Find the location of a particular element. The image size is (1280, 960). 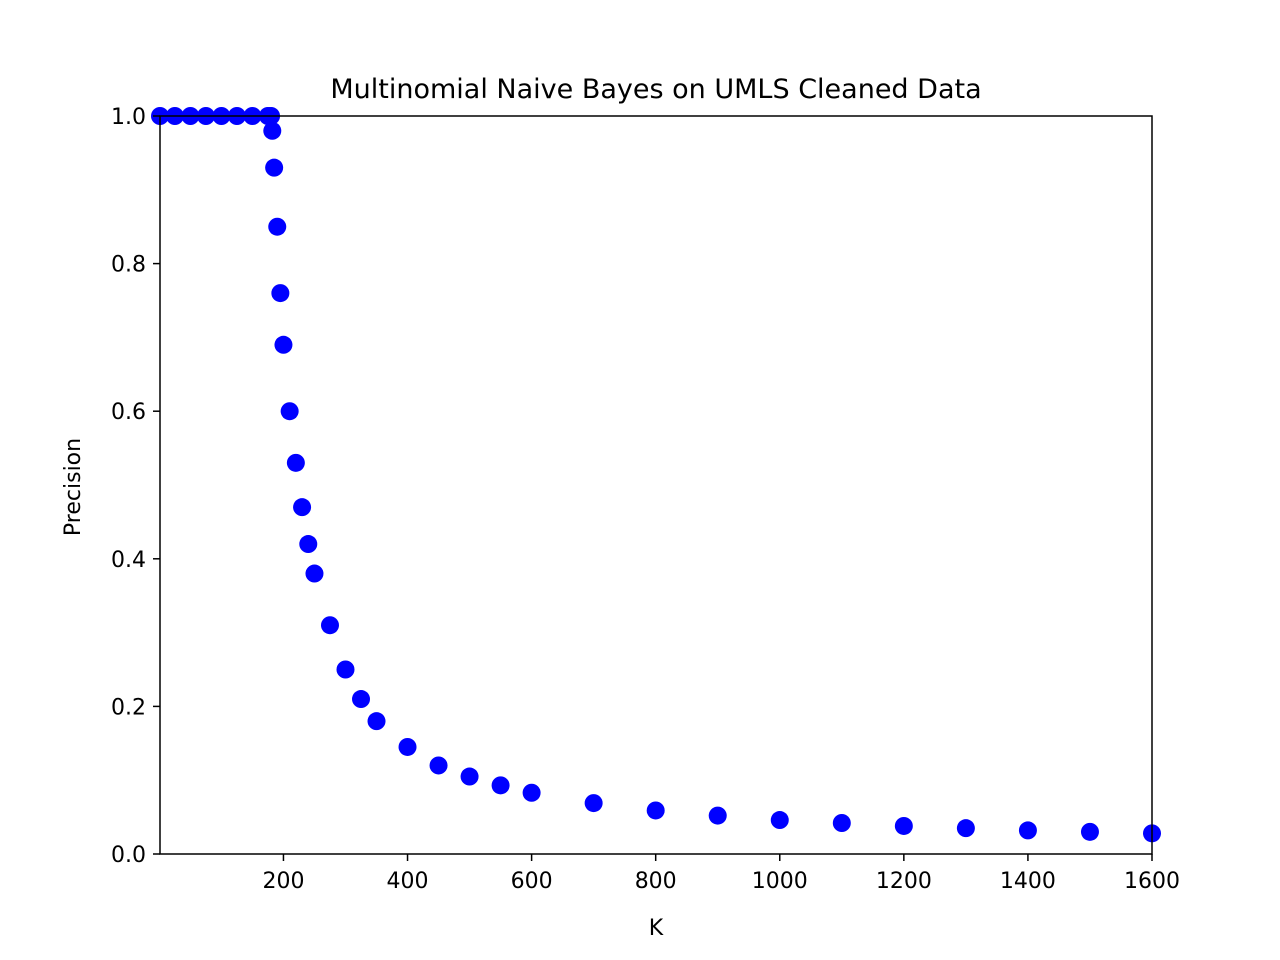

x-axis-label: K is located at coordinates (656, 928).